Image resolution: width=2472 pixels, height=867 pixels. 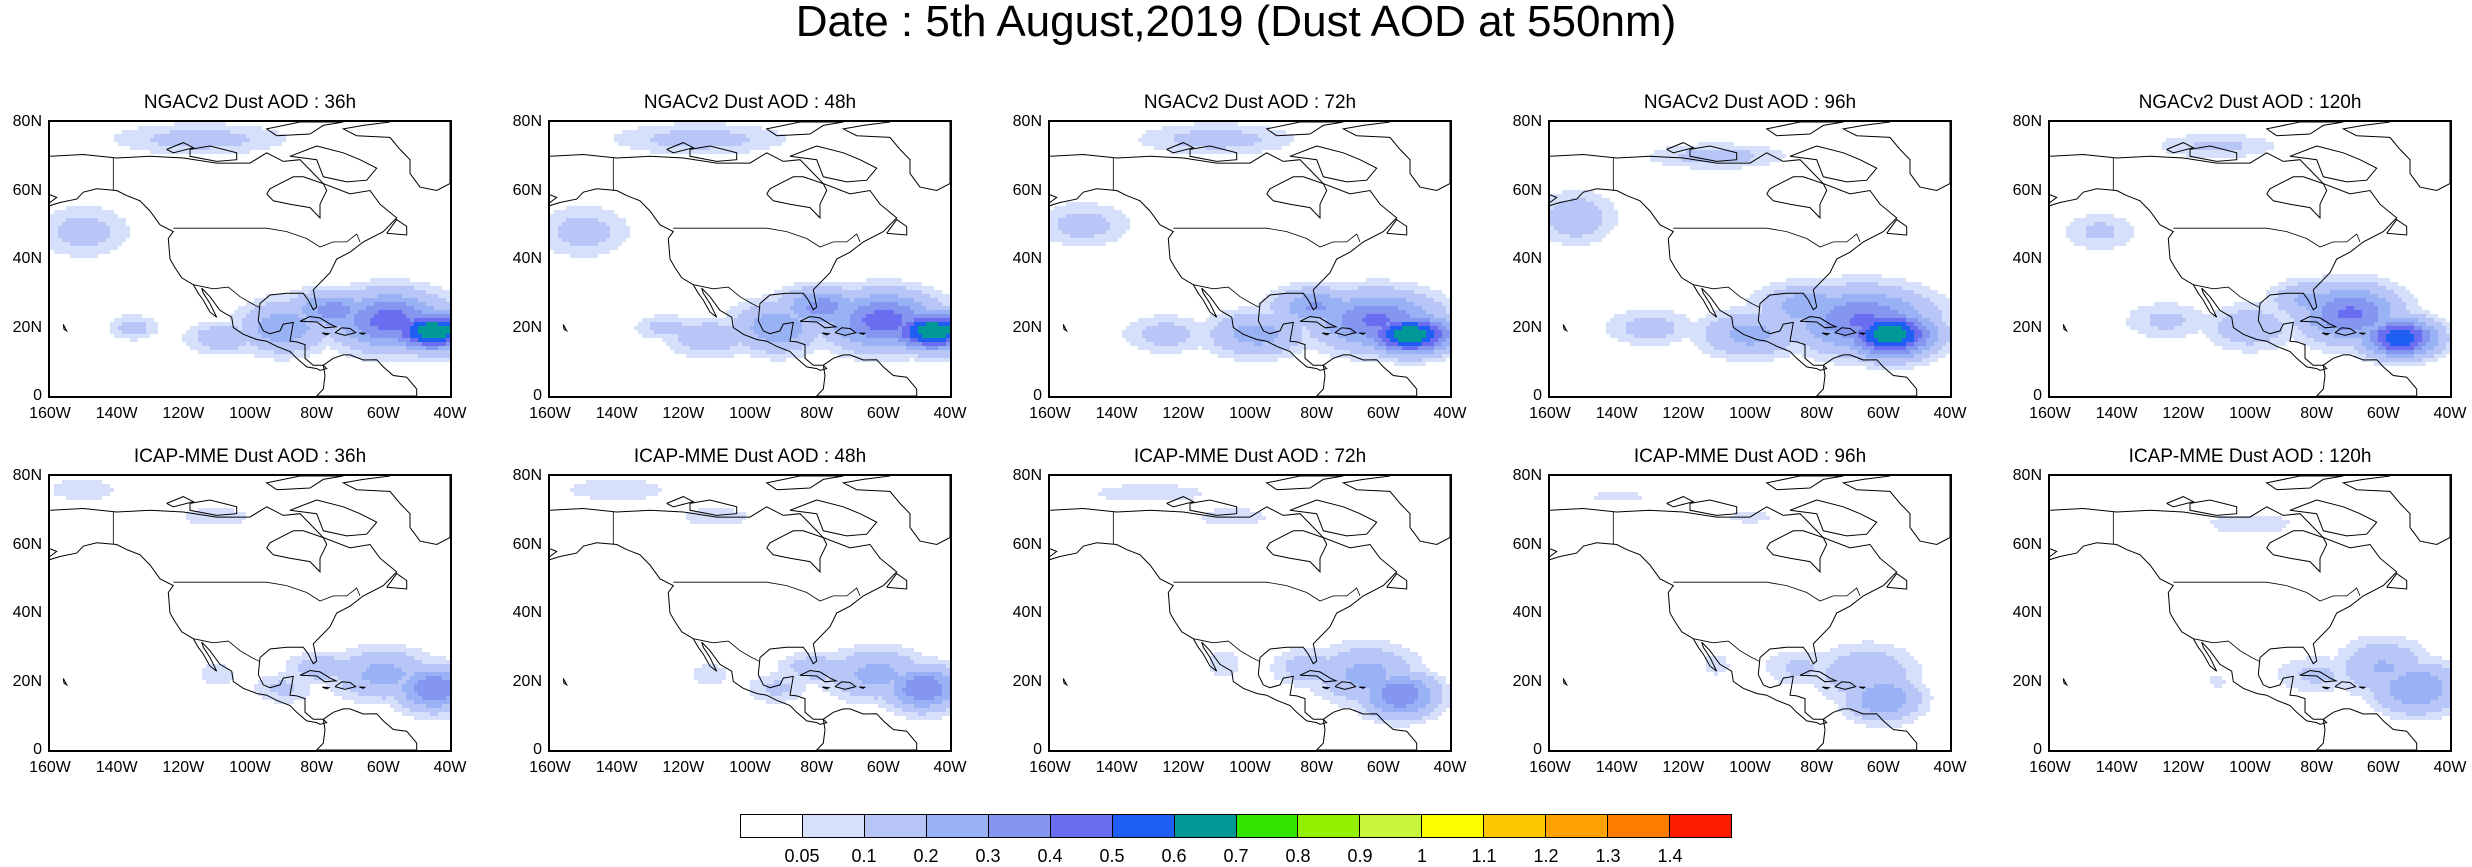 What do you see at coordinates (183, 414) in the screenshot?
I see `longitude-tick-label: 120W` at bounding box center [183, 414].